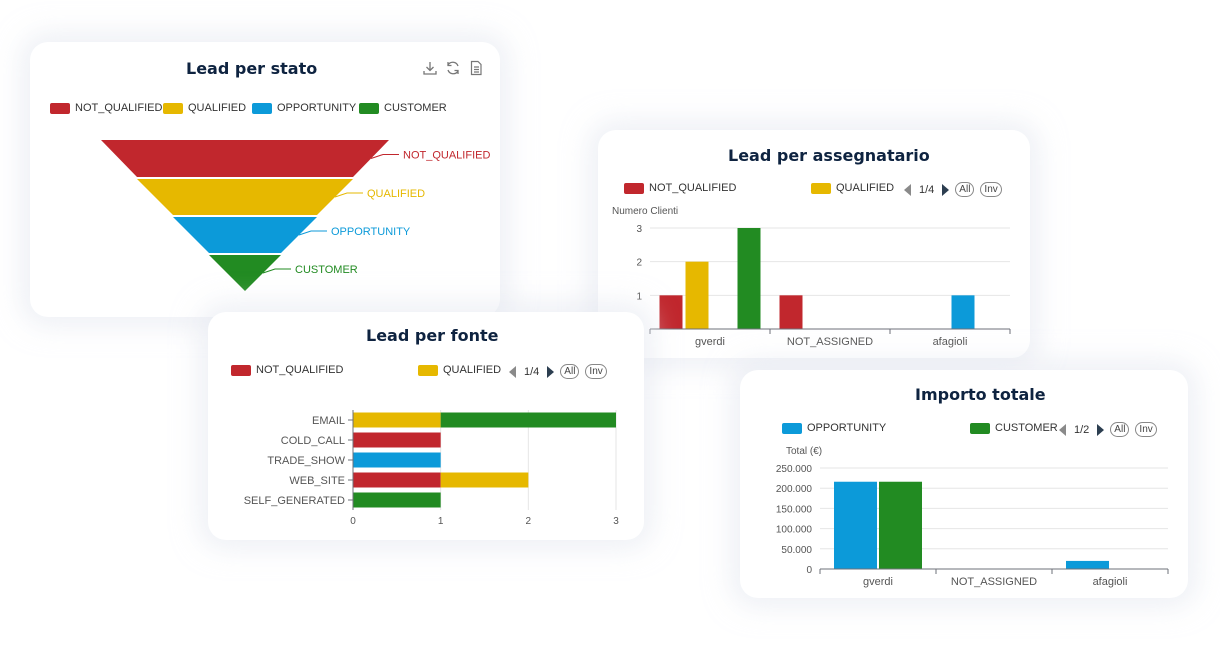 The width and height of the screenshot is (1220, 645). I want to click on fonte-bar-not_qualified, so click(397, 480).